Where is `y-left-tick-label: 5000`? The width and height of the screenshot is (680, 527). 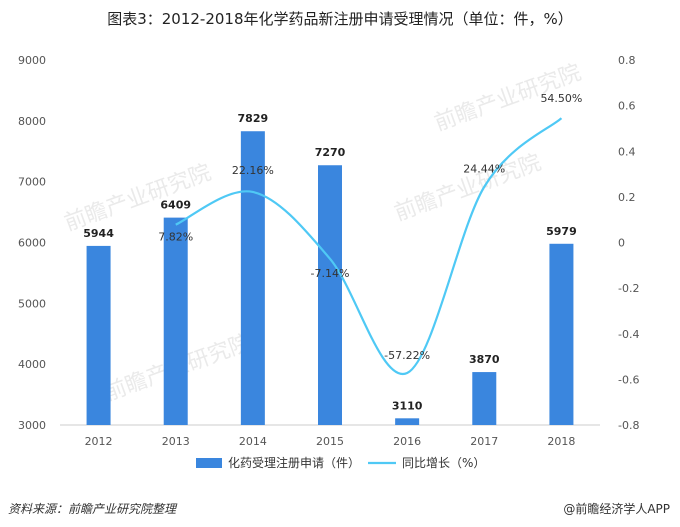
y-left-tick-label: 5000 is located at coordinates (32, 303).